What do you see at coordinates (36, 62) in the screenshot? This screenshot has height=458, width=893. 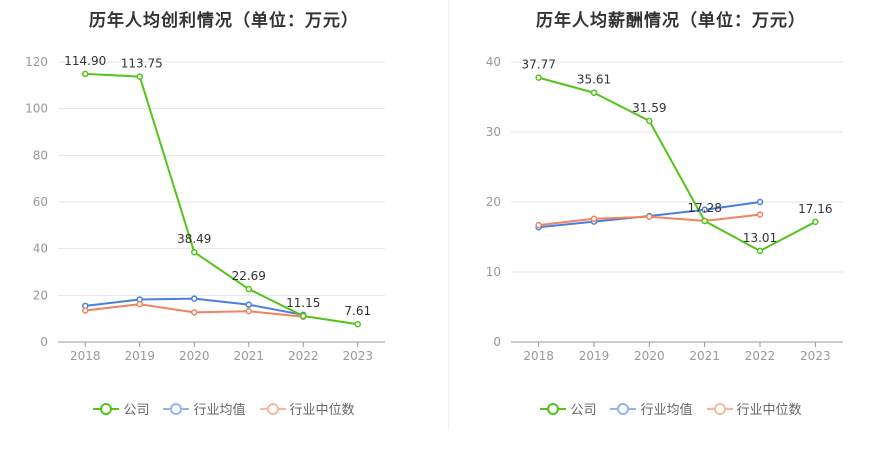 I see `y-tick-label: 120` at bounding box center [36, 62].